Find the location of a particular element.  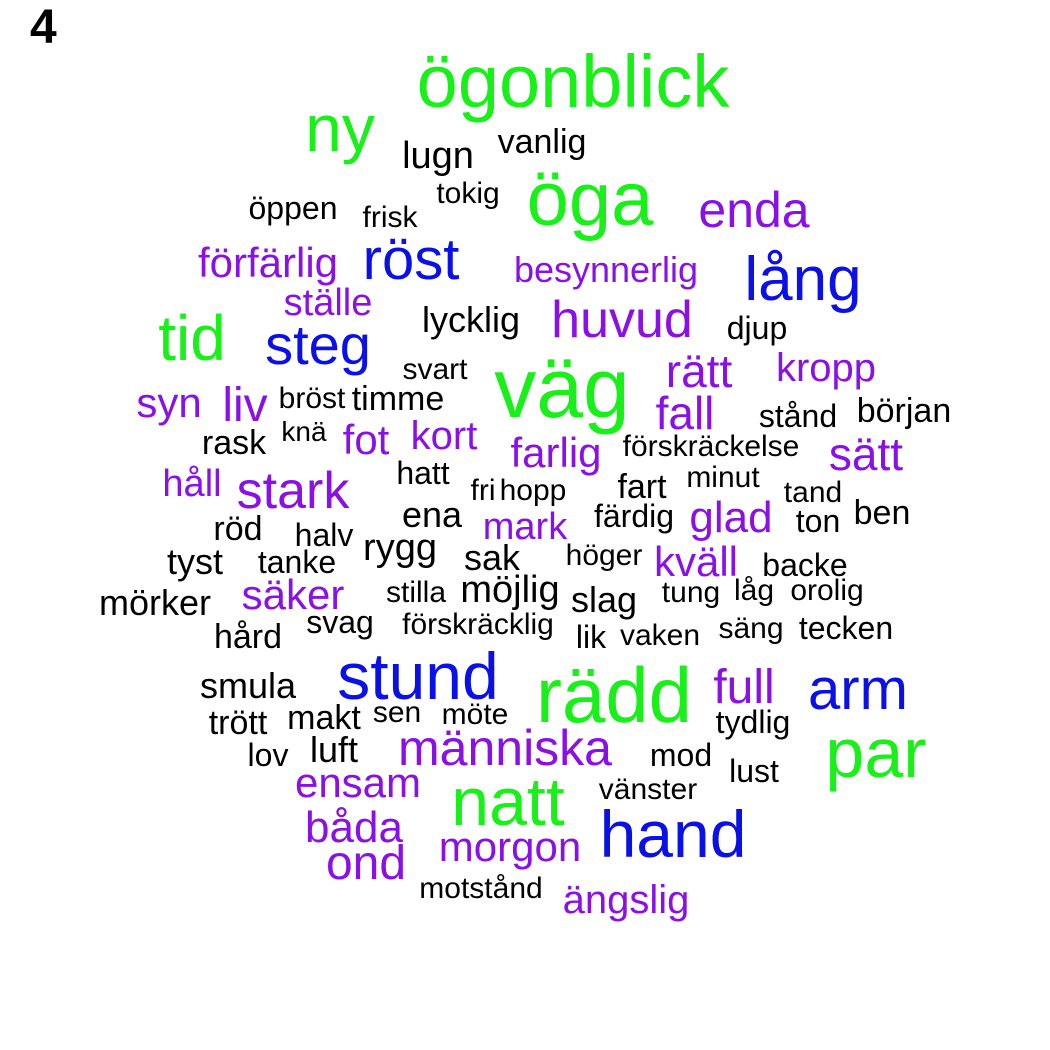

panel-label: 4 is located at coordinates (43, 27).